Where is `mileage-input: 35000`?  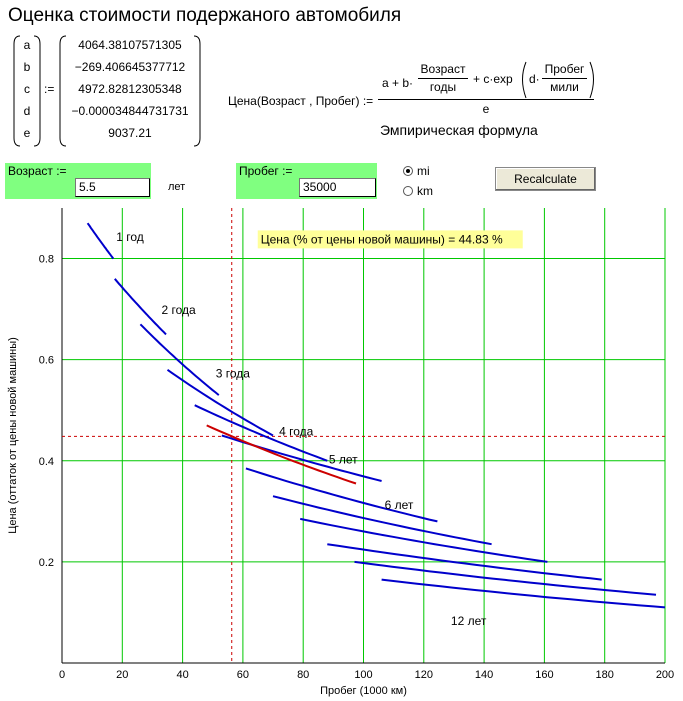
mileage-input: 35000 is located at coordinates (337, 187).